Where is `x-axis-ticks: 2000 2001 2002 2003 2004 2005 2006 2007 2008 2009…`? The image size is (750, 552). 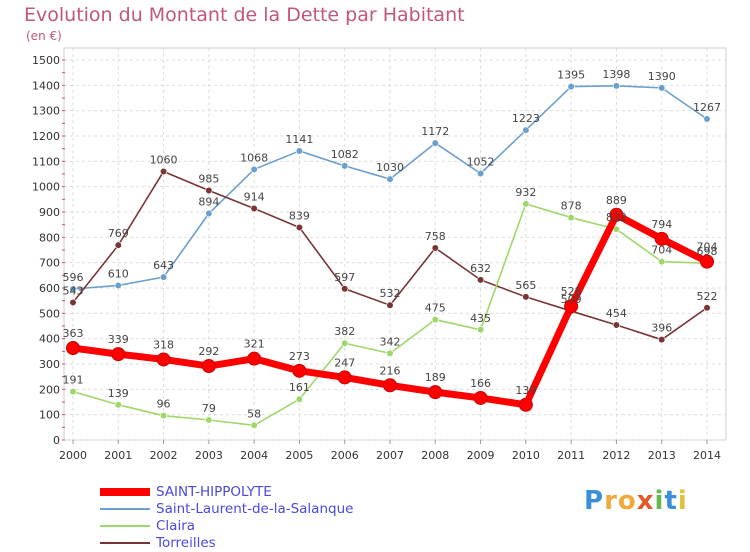 x-axis-ticks: 2000 2001 2002 2003 2004 2005 2006 2007 2008 2009… is located at coordinates (390, 451).